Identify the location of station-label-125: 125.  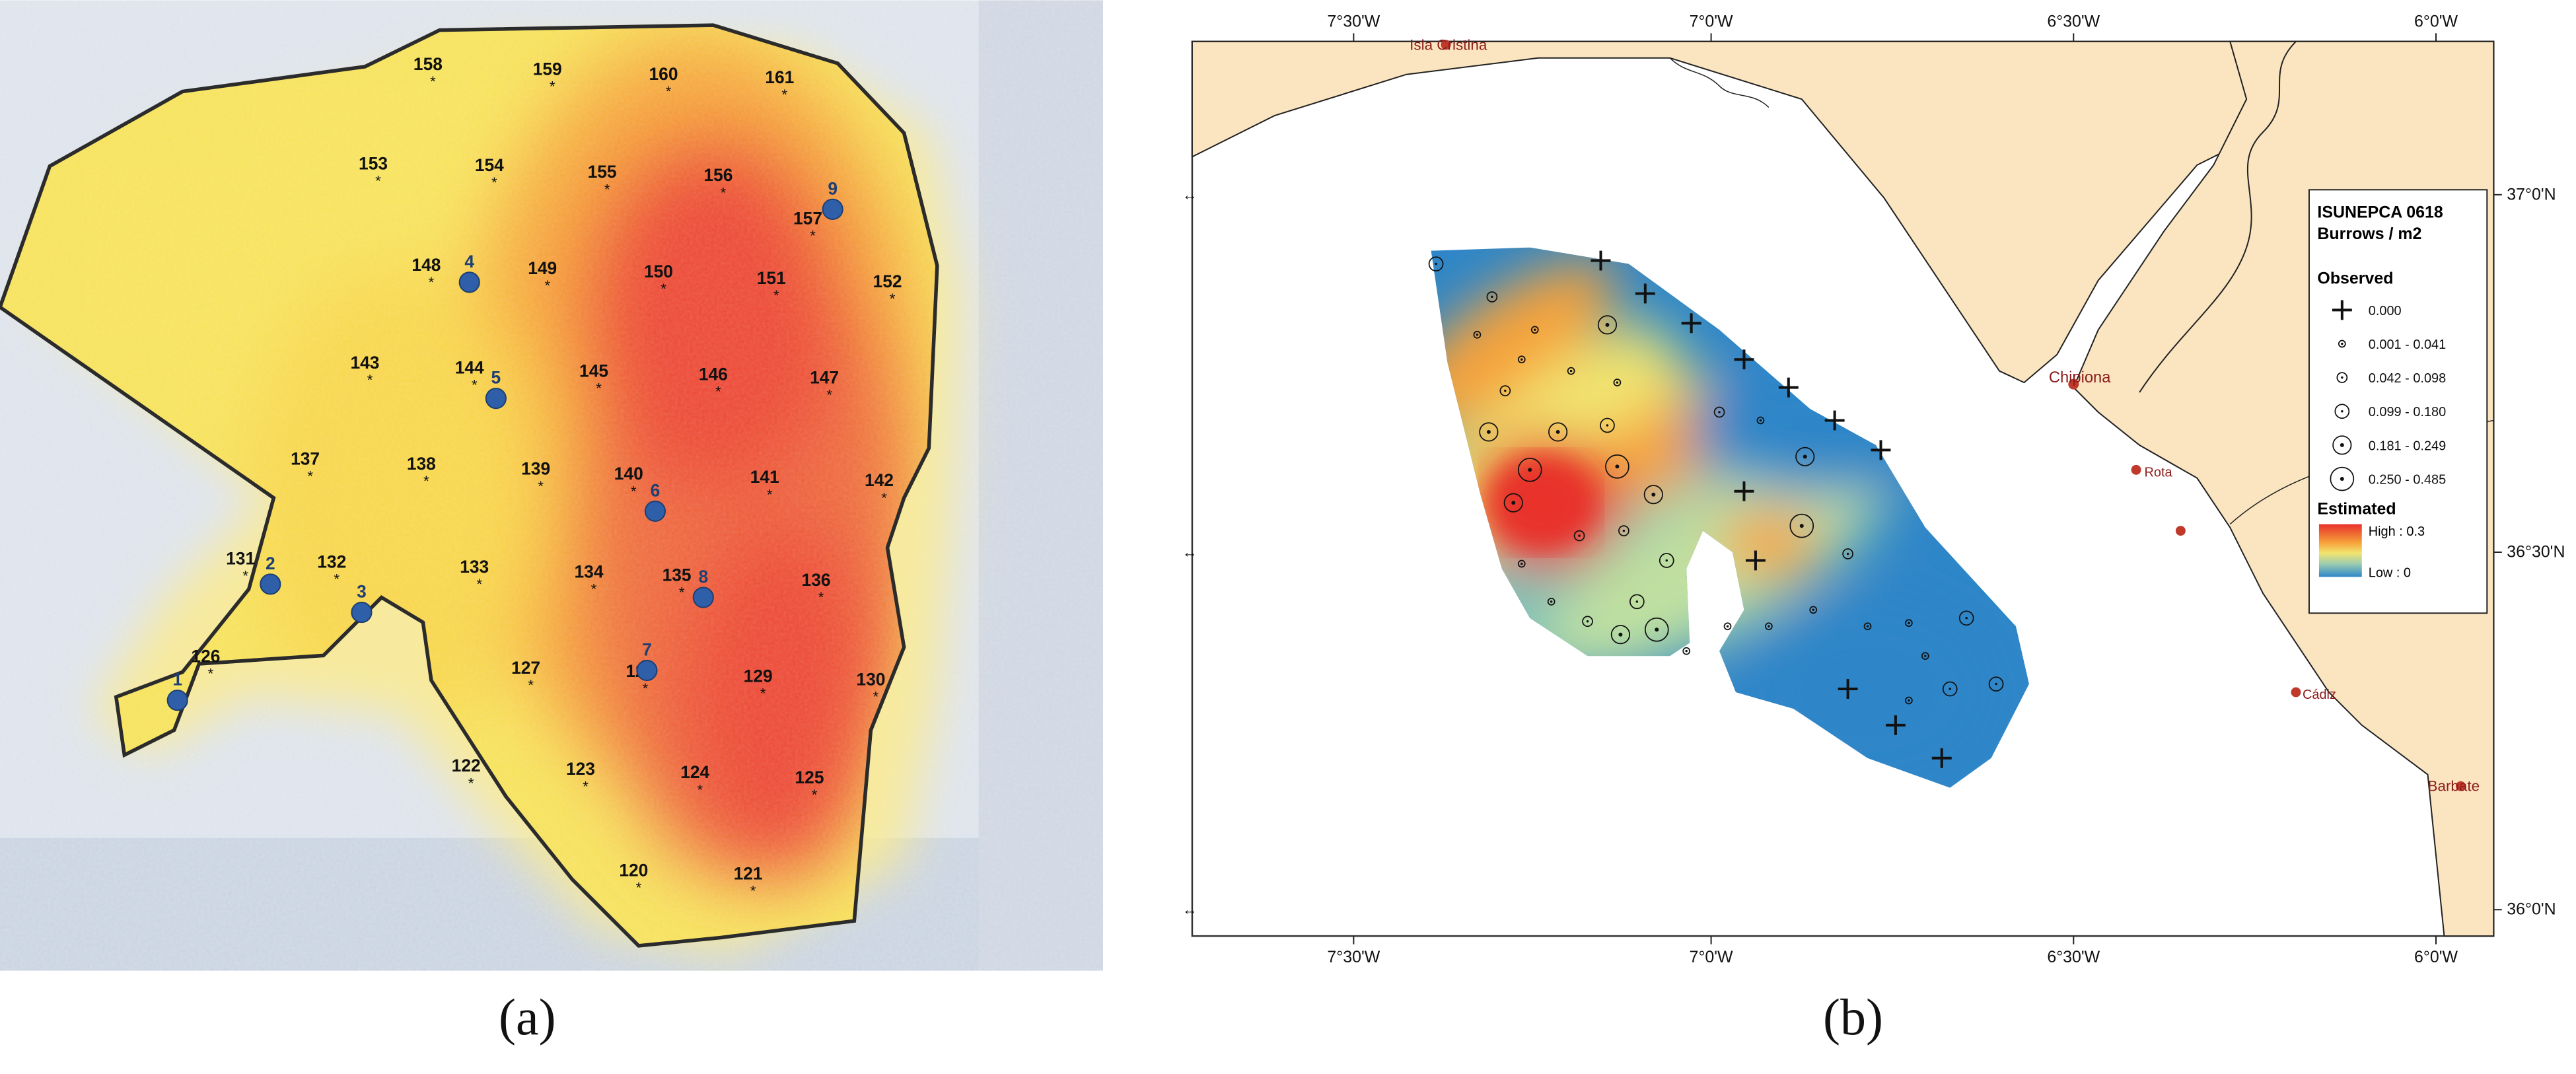
(809, 777).